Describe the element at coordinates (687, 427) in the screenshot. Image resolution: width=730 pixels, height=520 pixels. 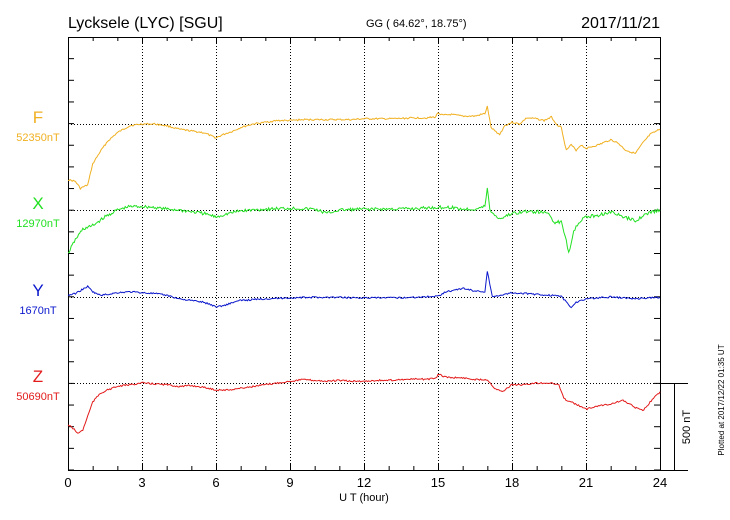
I see `scale-bar-label: 500 nT` at that location.